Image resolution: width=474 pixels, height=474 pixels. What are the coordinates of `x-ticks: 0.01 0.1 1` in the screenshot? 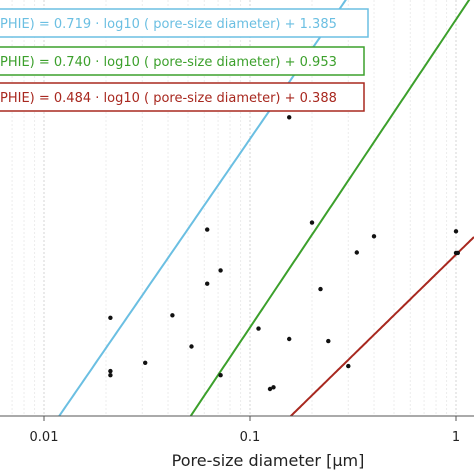 It's located at (245, 430).